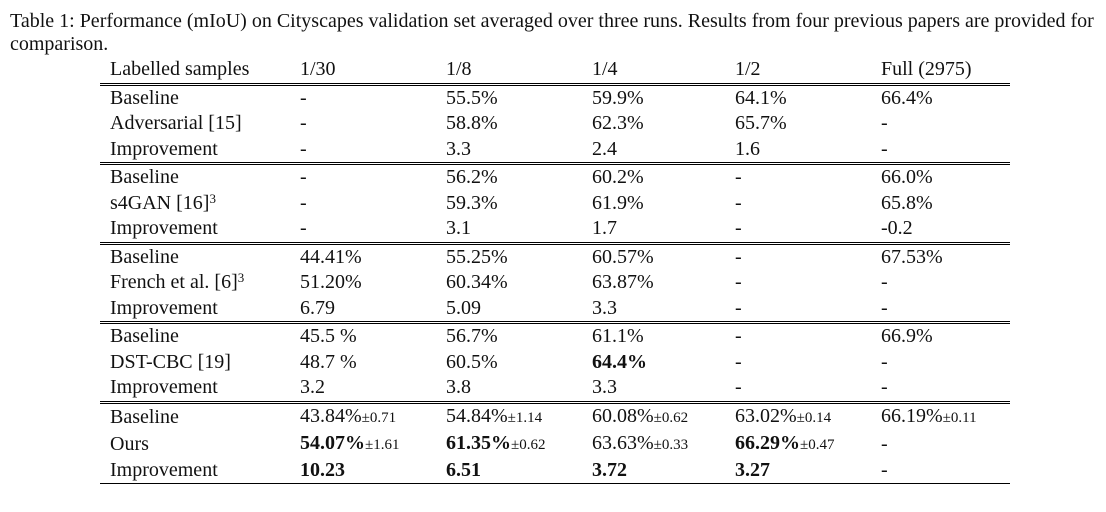 This screenshot has width=1106, height=512. I want to click on cell-value: 60.57%, so click(623, 256).